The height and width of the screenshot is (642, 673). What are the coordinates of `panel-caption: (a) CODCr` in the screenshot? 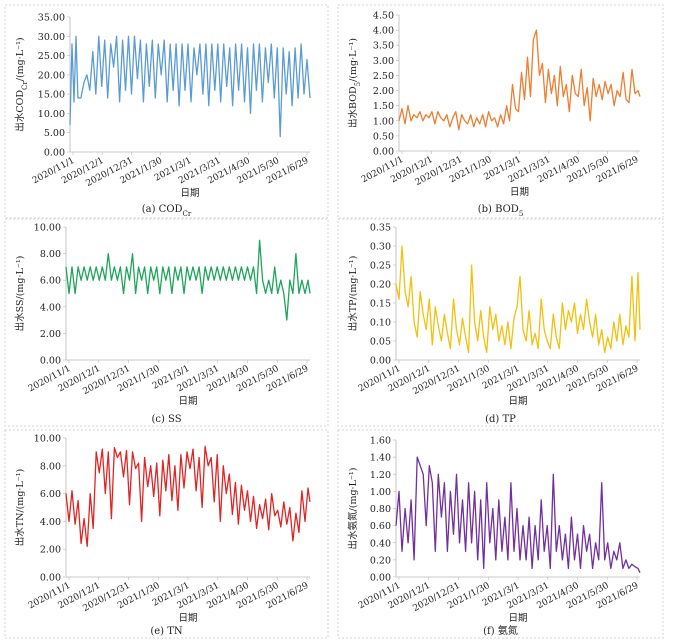 It's located at (167, 211).